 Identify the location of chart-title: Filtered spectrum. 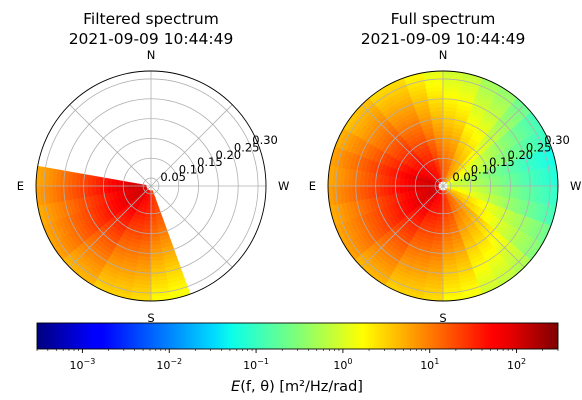
(151, 19).